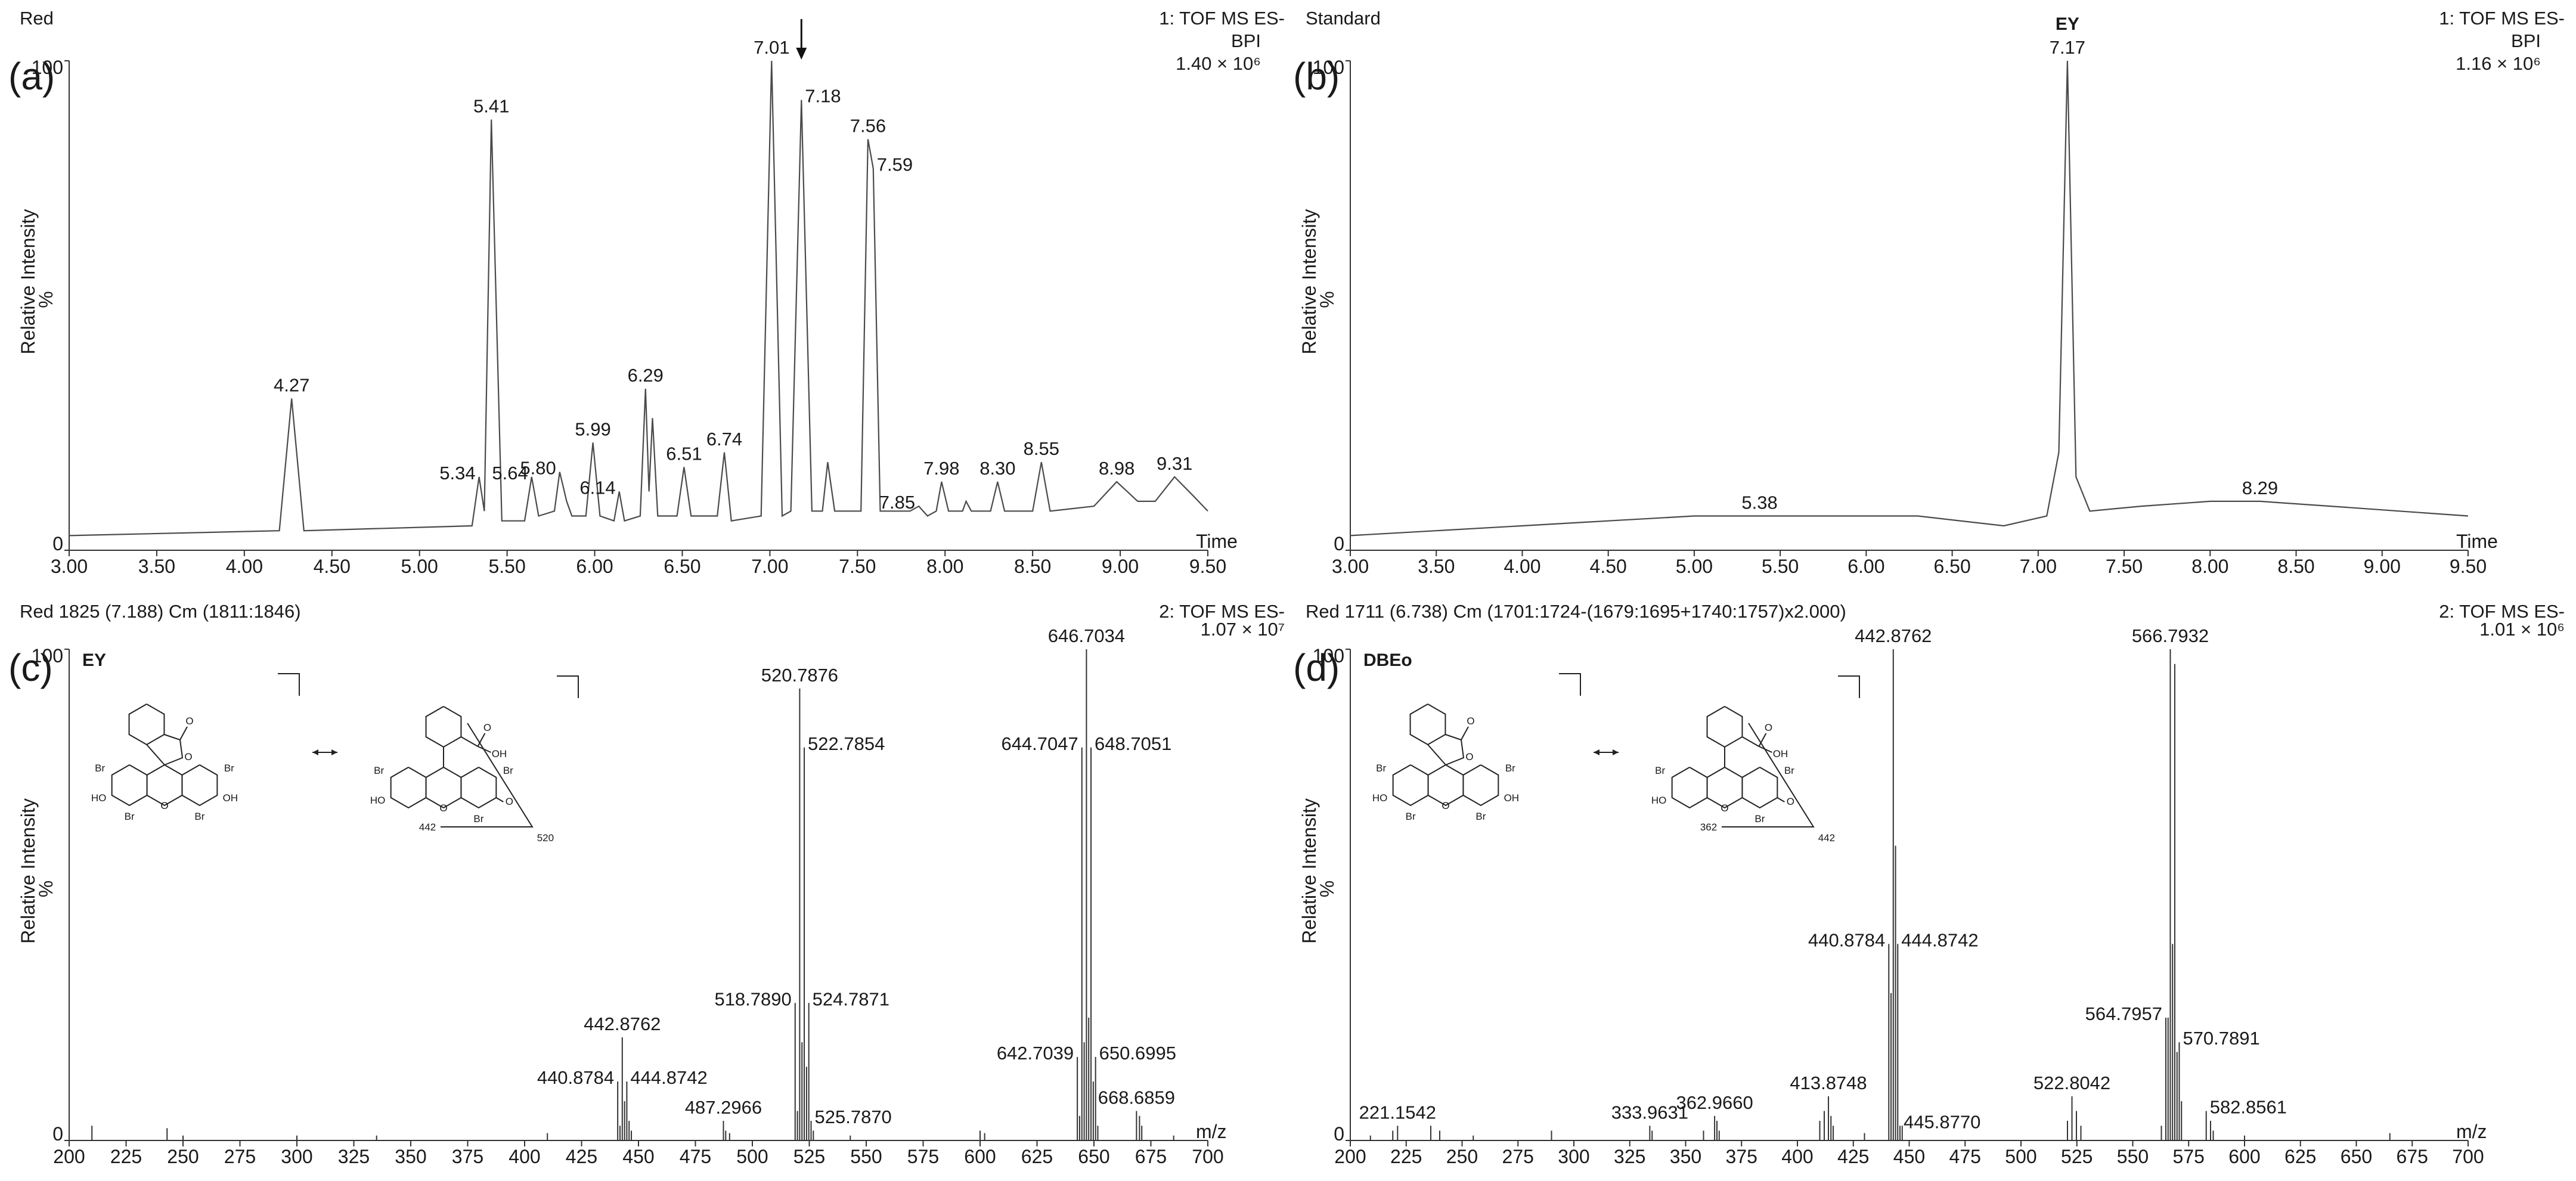 This screenshot has height=1181, width=2576. Describe the element at coordinates (1406, 1157) in the screenshot. I see `x-tick-label: 225` at that location.